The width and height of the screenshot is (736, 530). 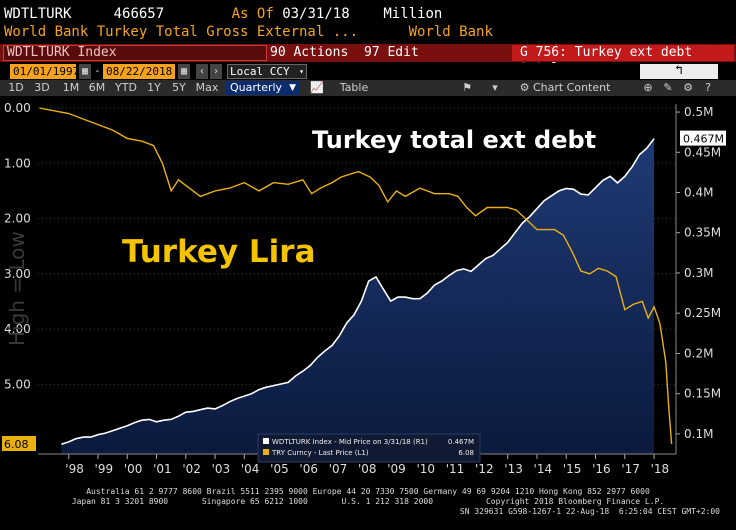 What do you see at coordinates (154, 87) in the screenshot?
I see `range-1y: 1Y` at bounding box center [154, 87].